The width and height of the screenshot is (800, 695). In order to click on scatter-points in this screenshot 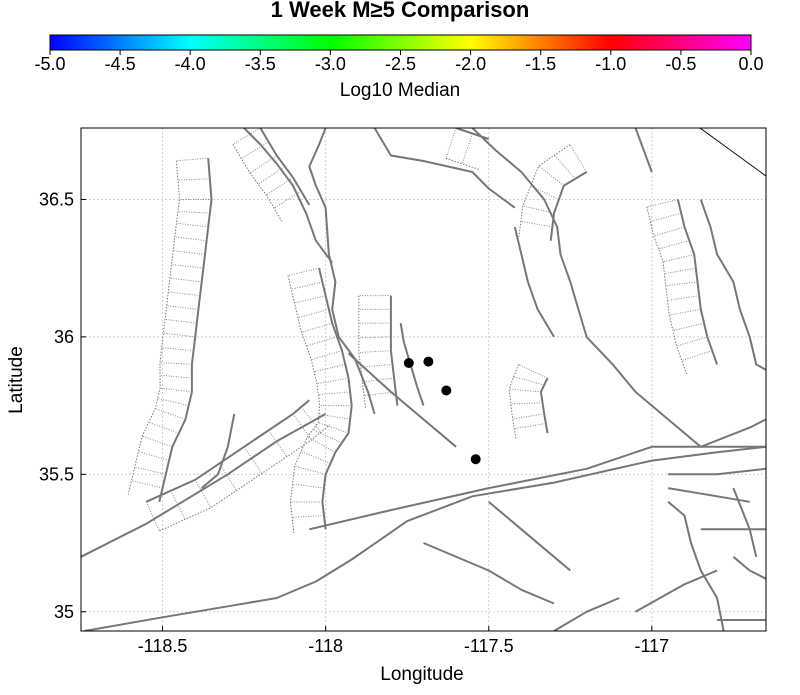, I will do `click(442, 410)`.